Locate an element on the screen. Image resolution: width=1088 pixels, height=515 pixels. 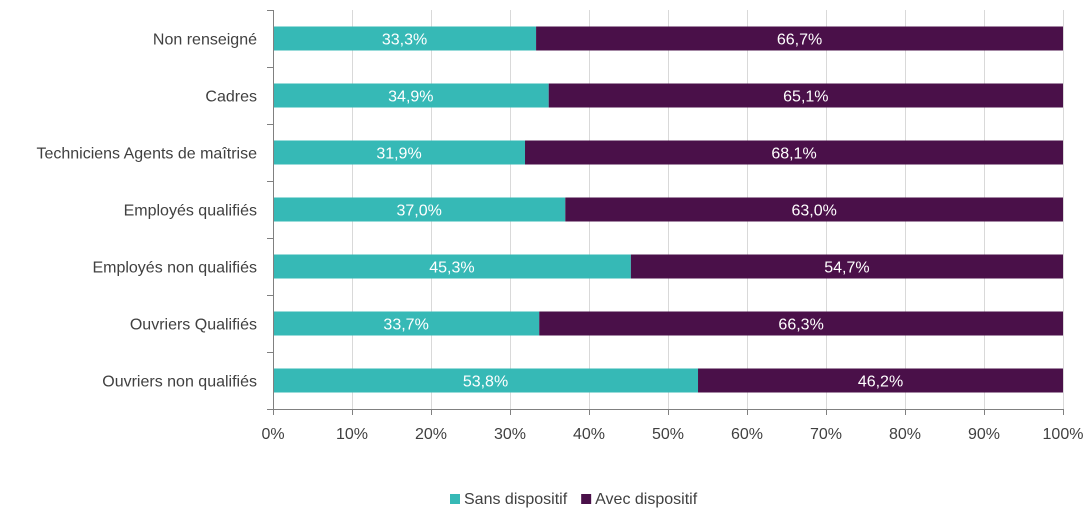
data-label: 54,7% is located at coordinates (846, 268).